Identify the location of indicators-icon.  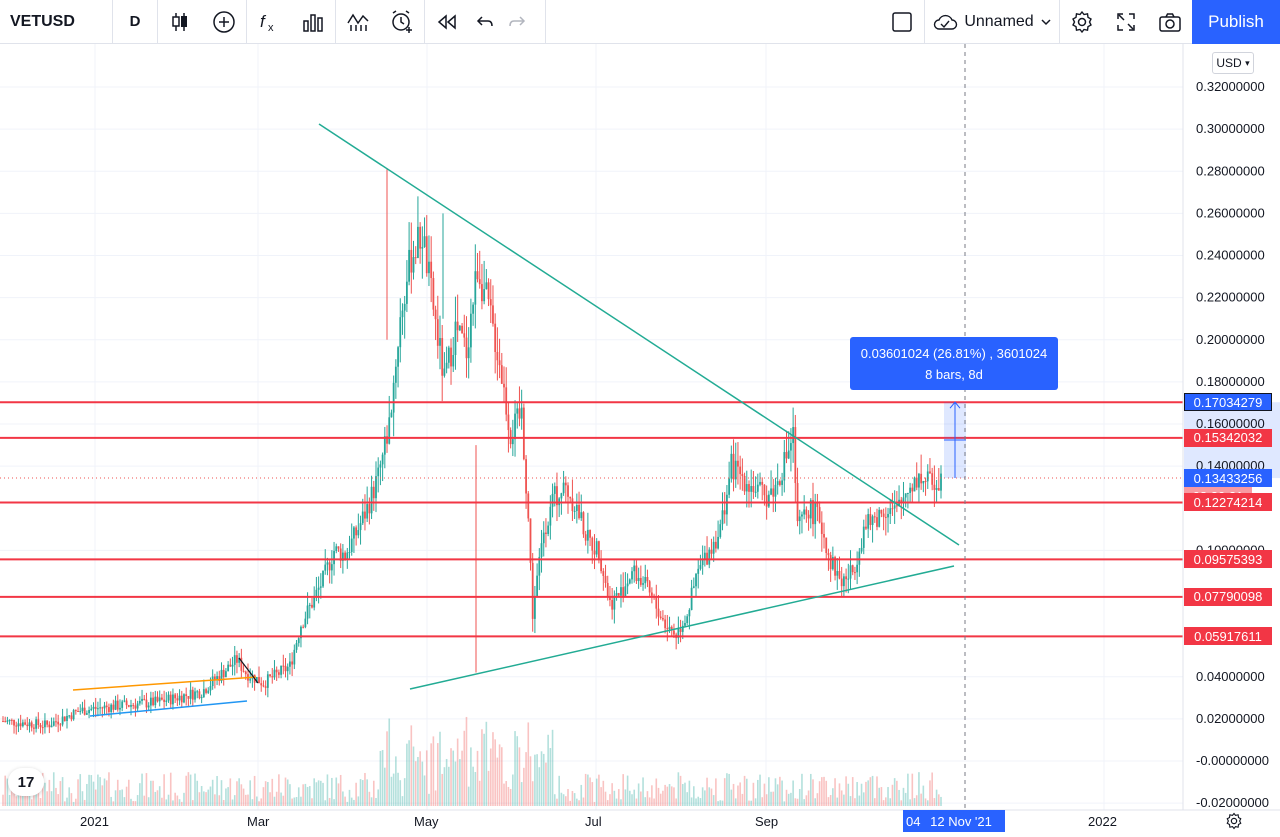
(358, 22).